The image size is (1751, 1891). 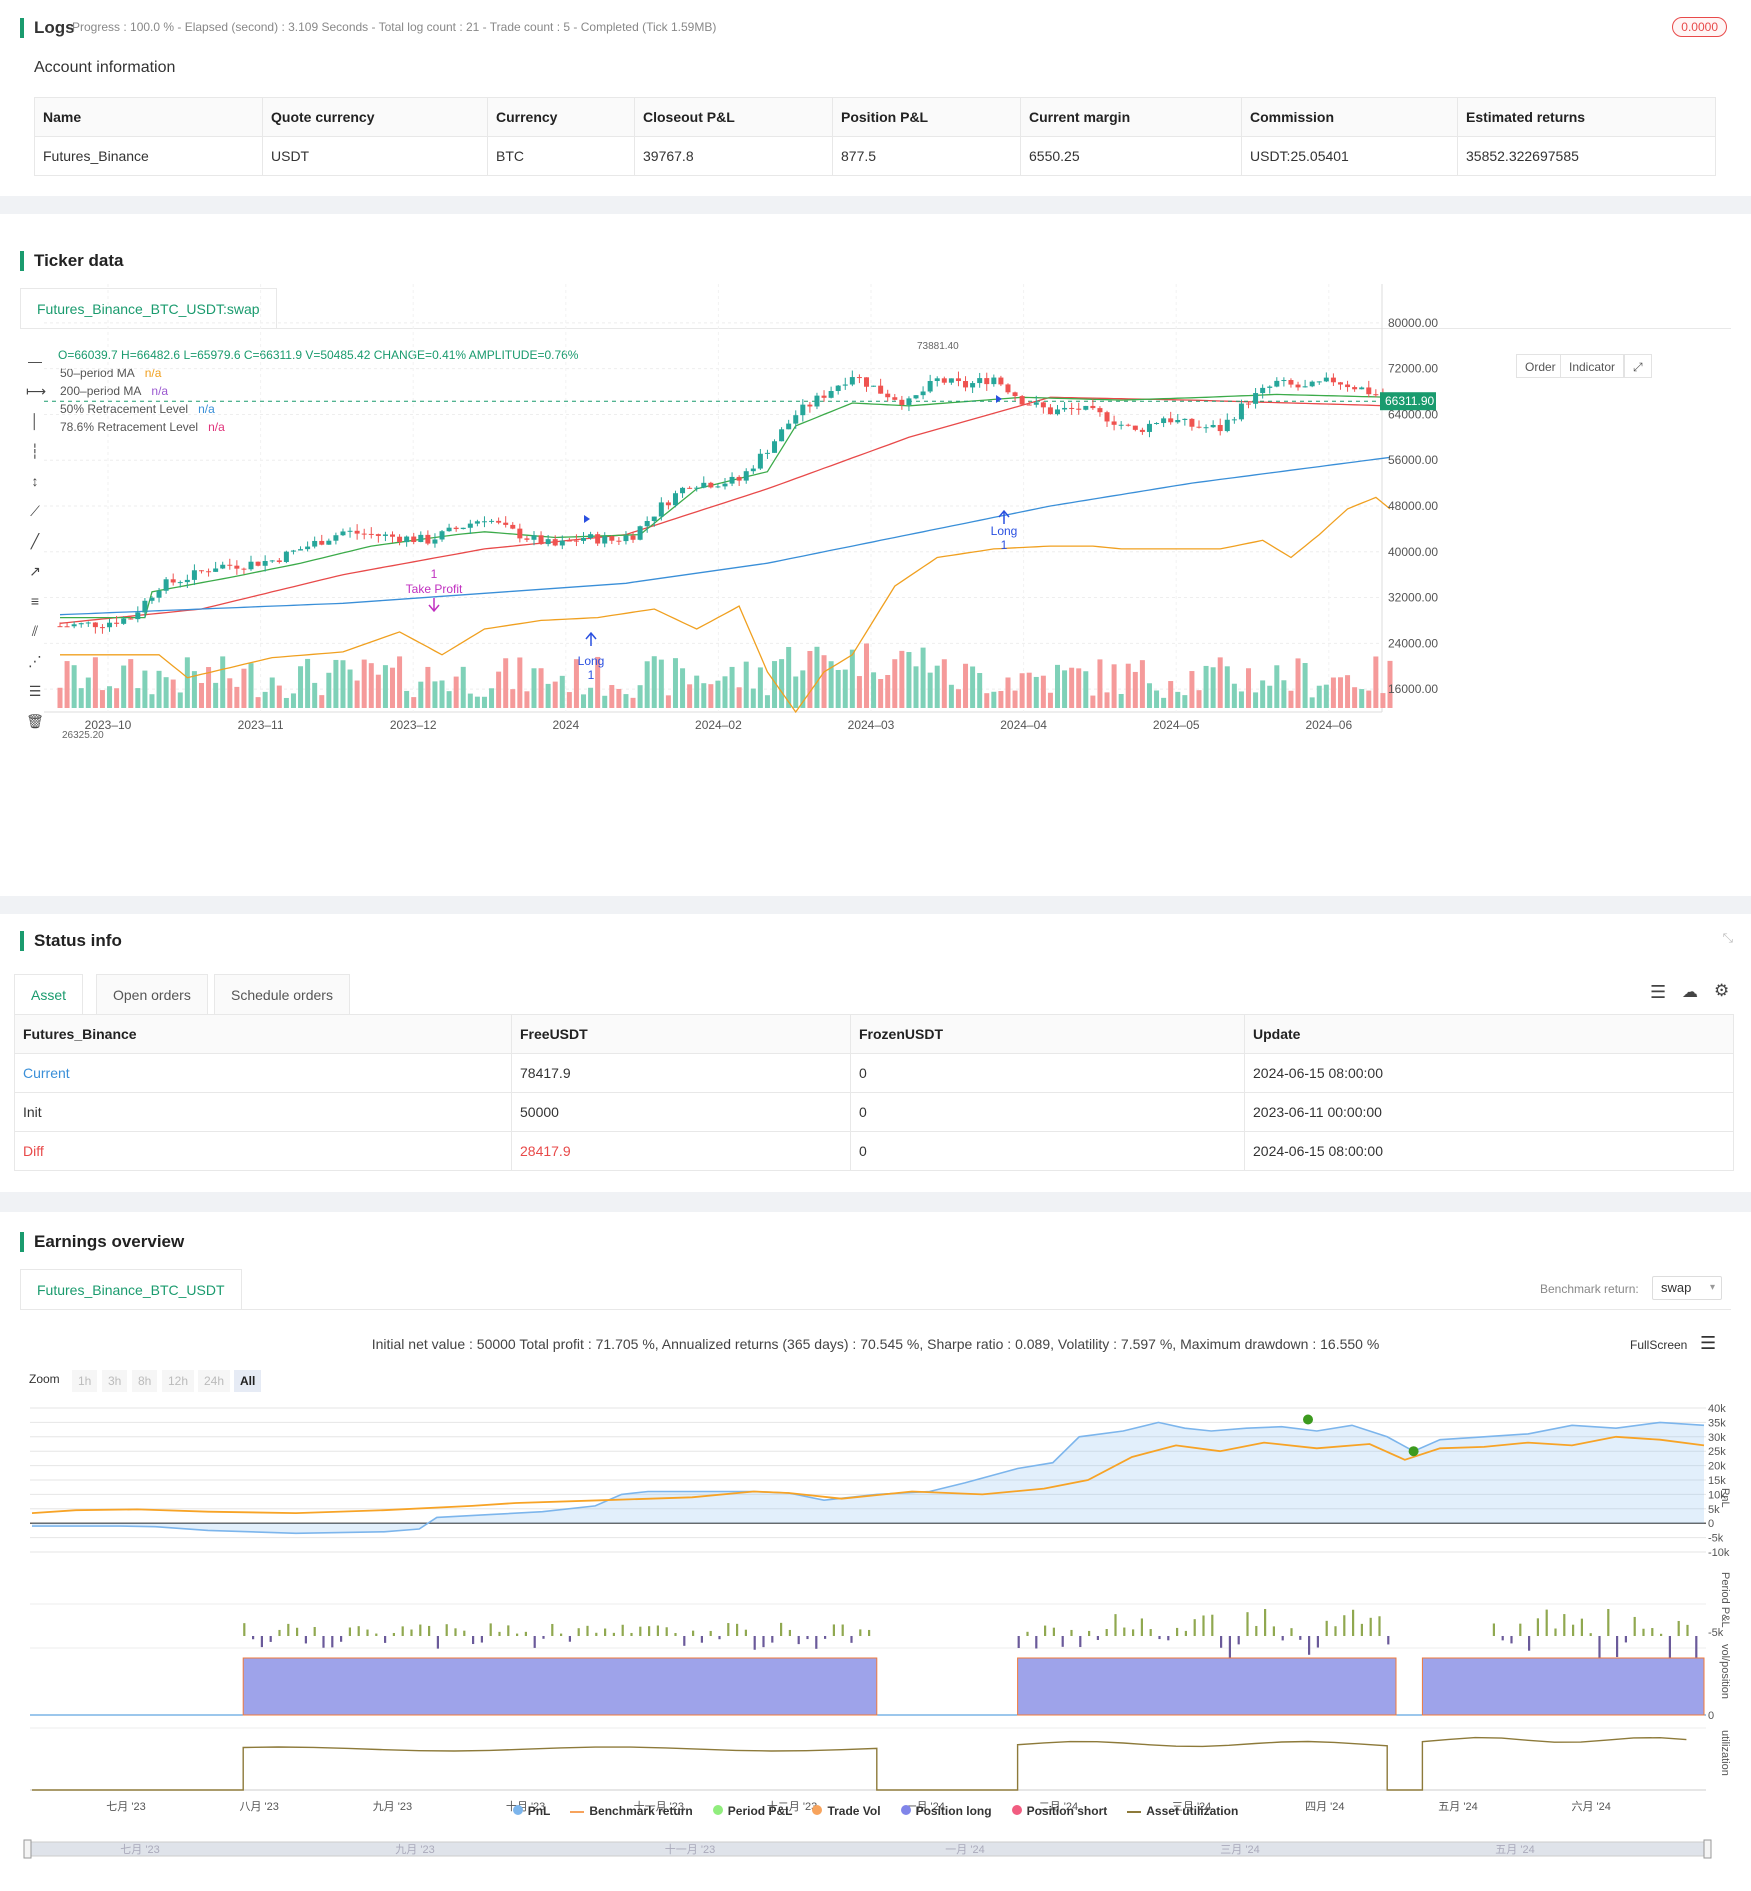 What do you see at coordinates (282, 994) in the screenshot?
I see `tab-schedule-orders: Schedule orders` at bounding box center [282, 994].